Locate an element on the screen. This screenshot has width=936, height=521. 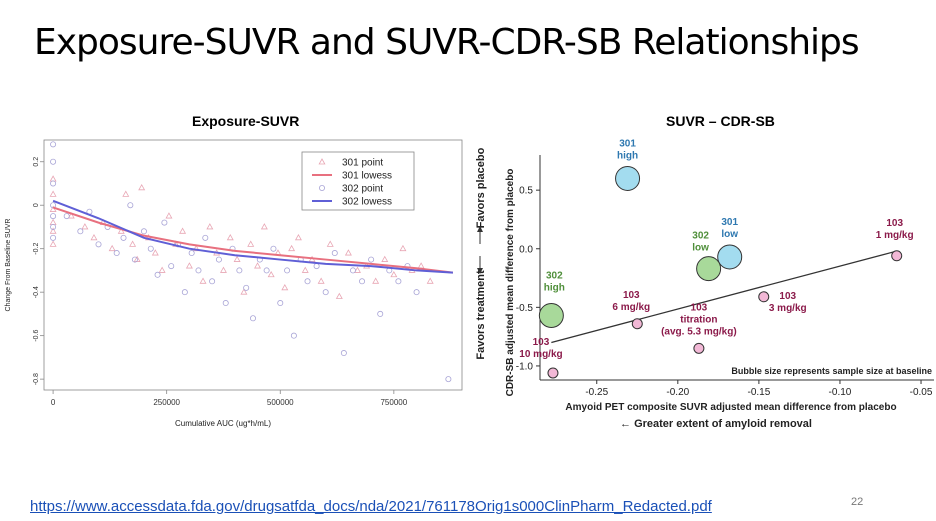
y-tick-label: -1.0 is located at coordinates (525, 366).